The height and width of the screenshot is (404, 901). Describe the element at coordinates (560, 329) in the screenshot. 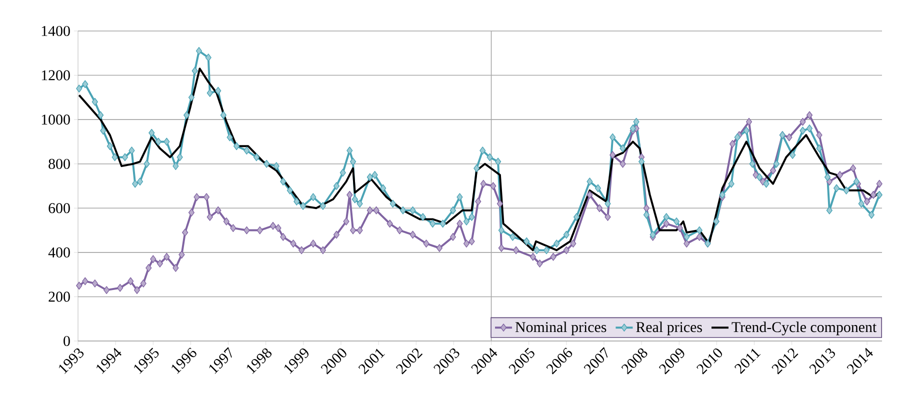

I see `legend-label: Nominal prices` at that location.